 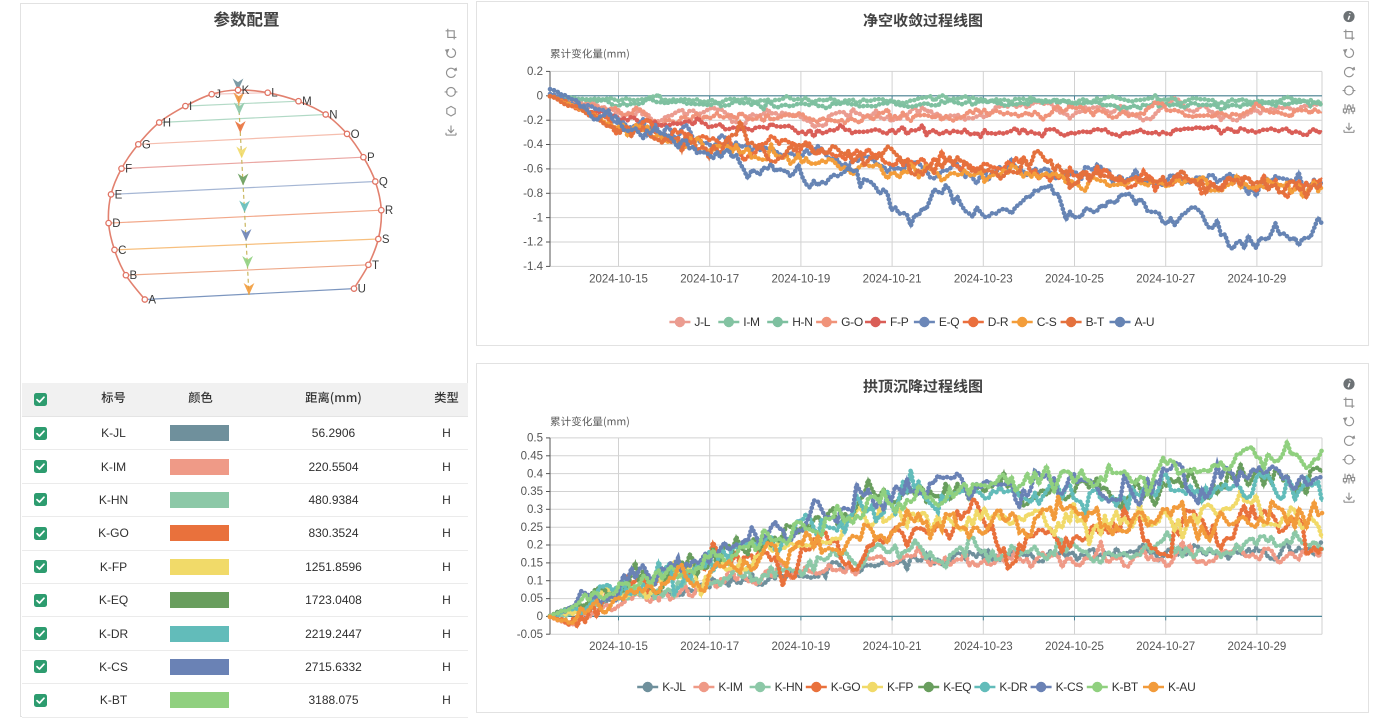 What do you see at coordinates (535, 474) in the screenshot?
I see `svg-text: 0.4` at bounding box center [535, 474].